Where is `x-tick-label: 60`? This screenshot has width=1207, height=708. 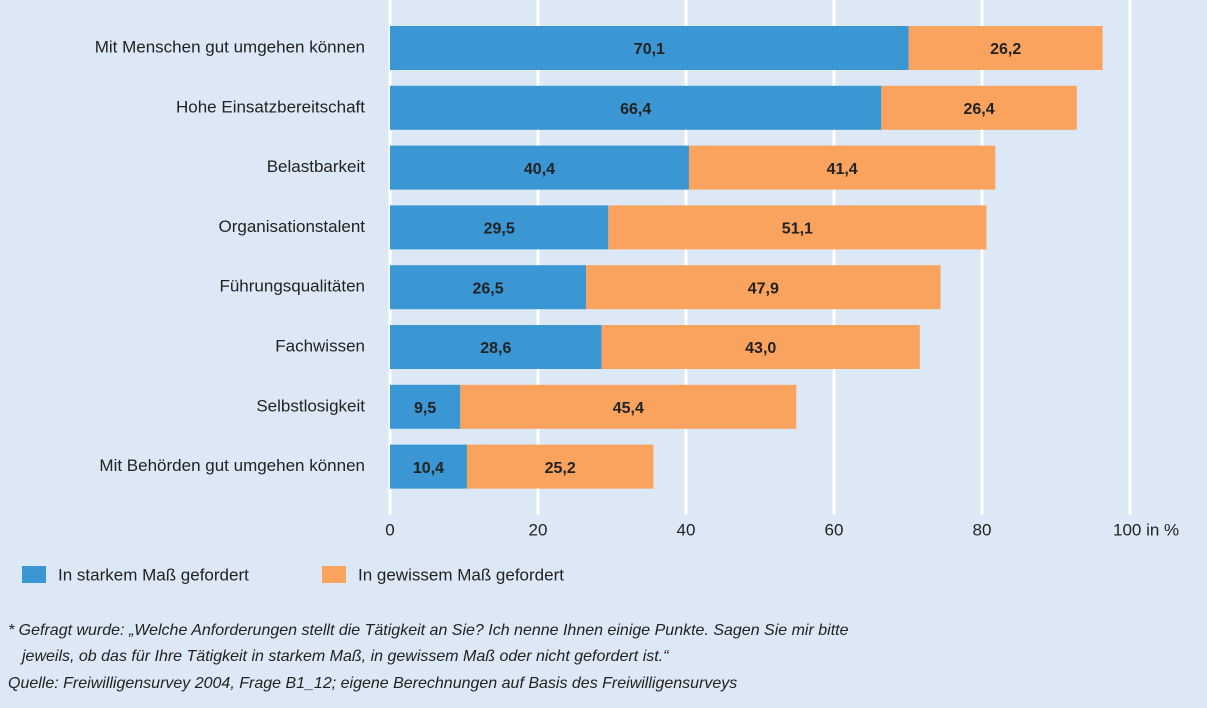 x-tick-label: 60 is located at coordinates (834, 529).